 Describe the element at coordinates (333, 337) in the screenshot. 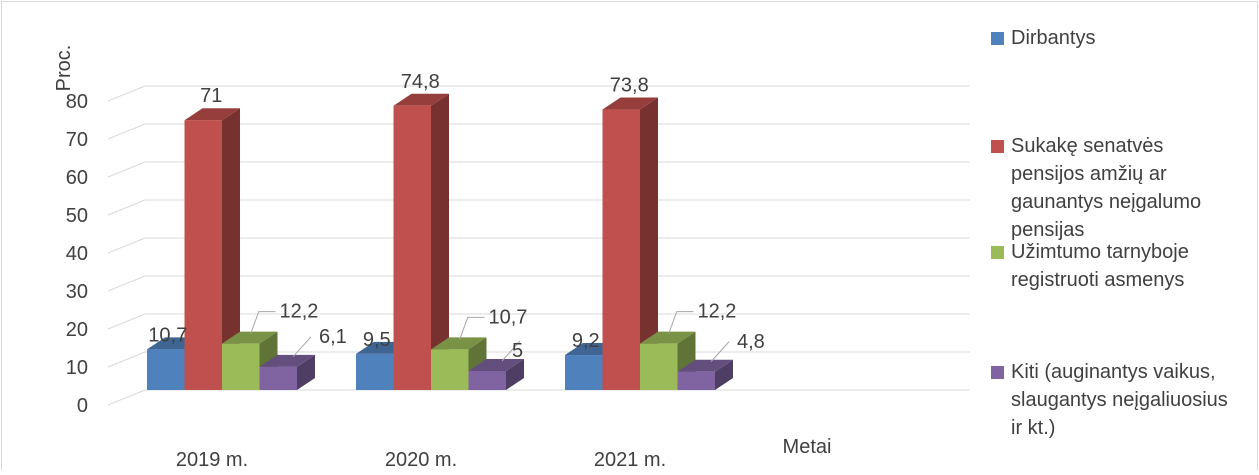

I see `data-label: 6,1` at that location.